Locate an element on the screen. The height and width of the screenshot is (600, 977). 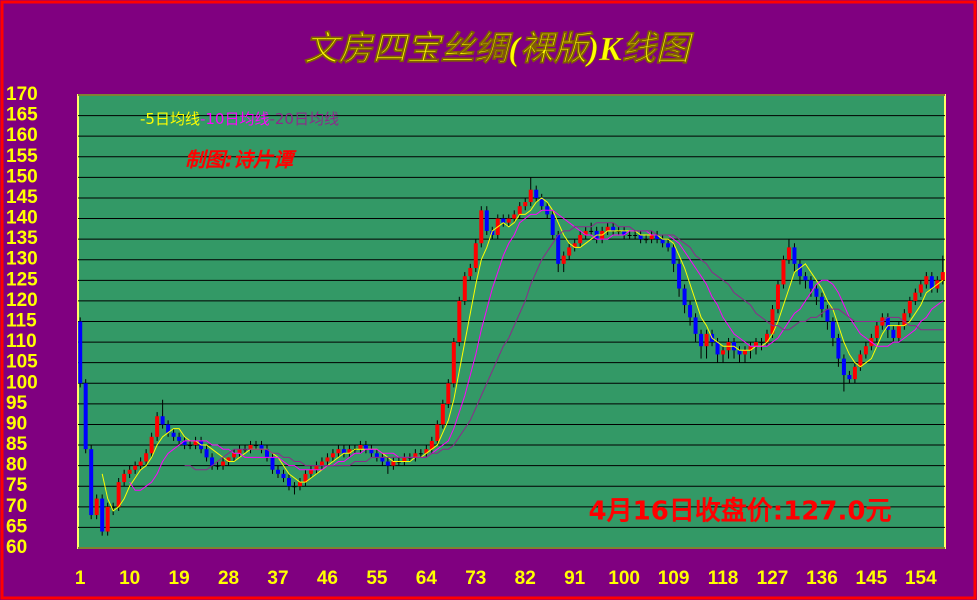
y-tick-label: 150 is located at coordinates (22, 176).